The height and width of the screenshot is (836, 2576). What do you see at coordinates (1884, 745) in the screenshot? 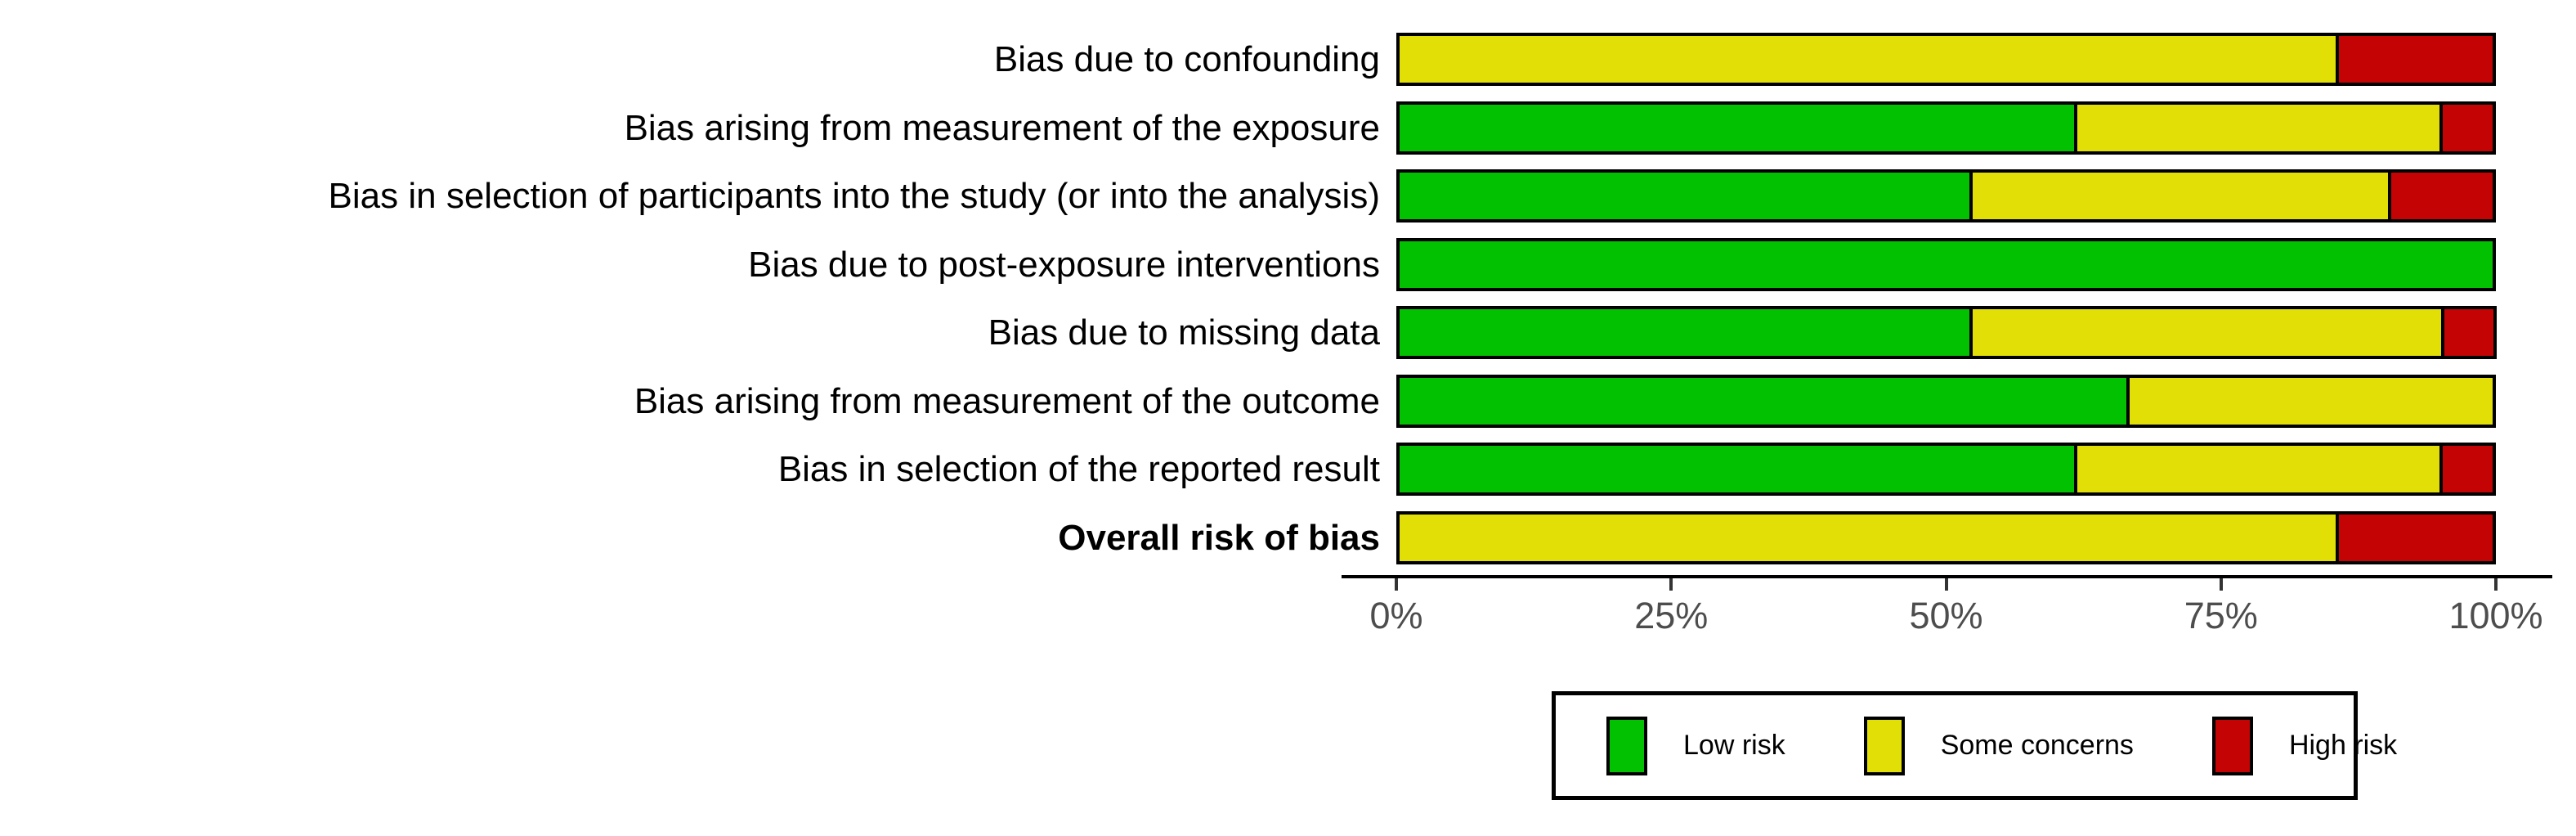
I see `legend-key-some-concerns` at bounding box center [1884, 745].